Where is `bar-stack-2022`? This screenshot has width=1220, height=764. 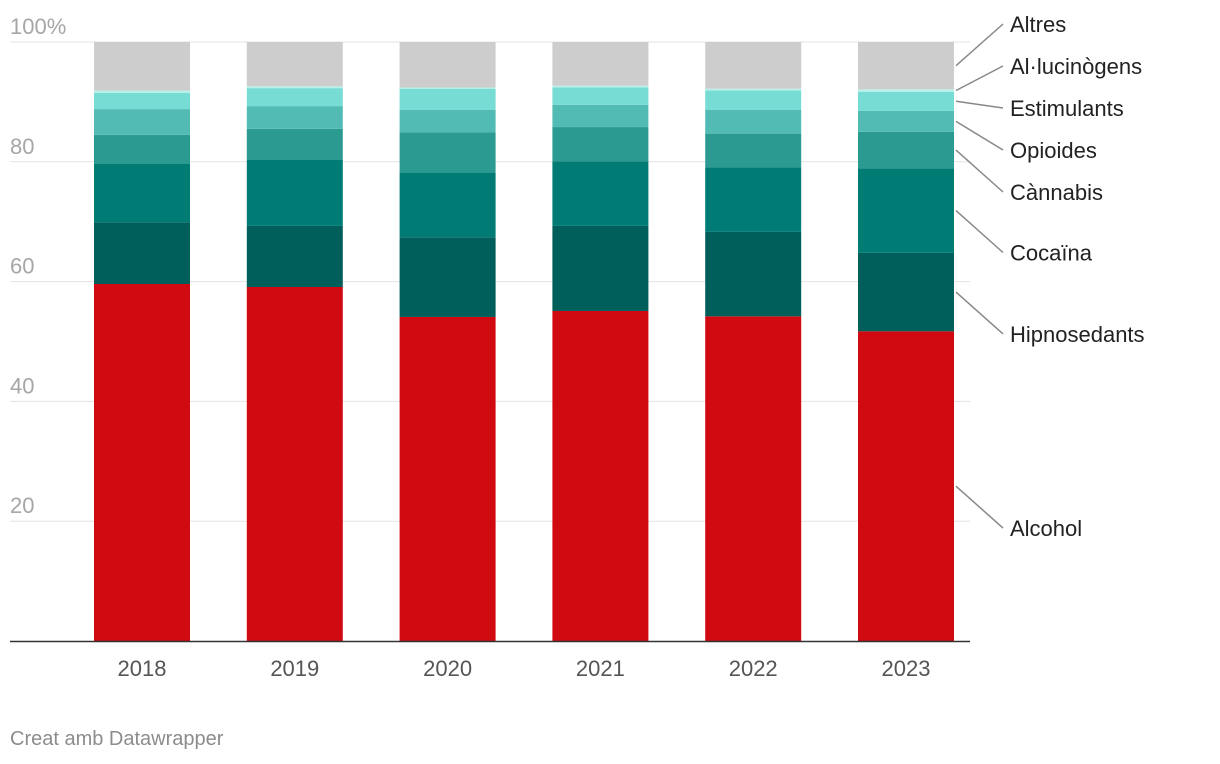 bar-stack-2022 is located at coordinates (753, 341).